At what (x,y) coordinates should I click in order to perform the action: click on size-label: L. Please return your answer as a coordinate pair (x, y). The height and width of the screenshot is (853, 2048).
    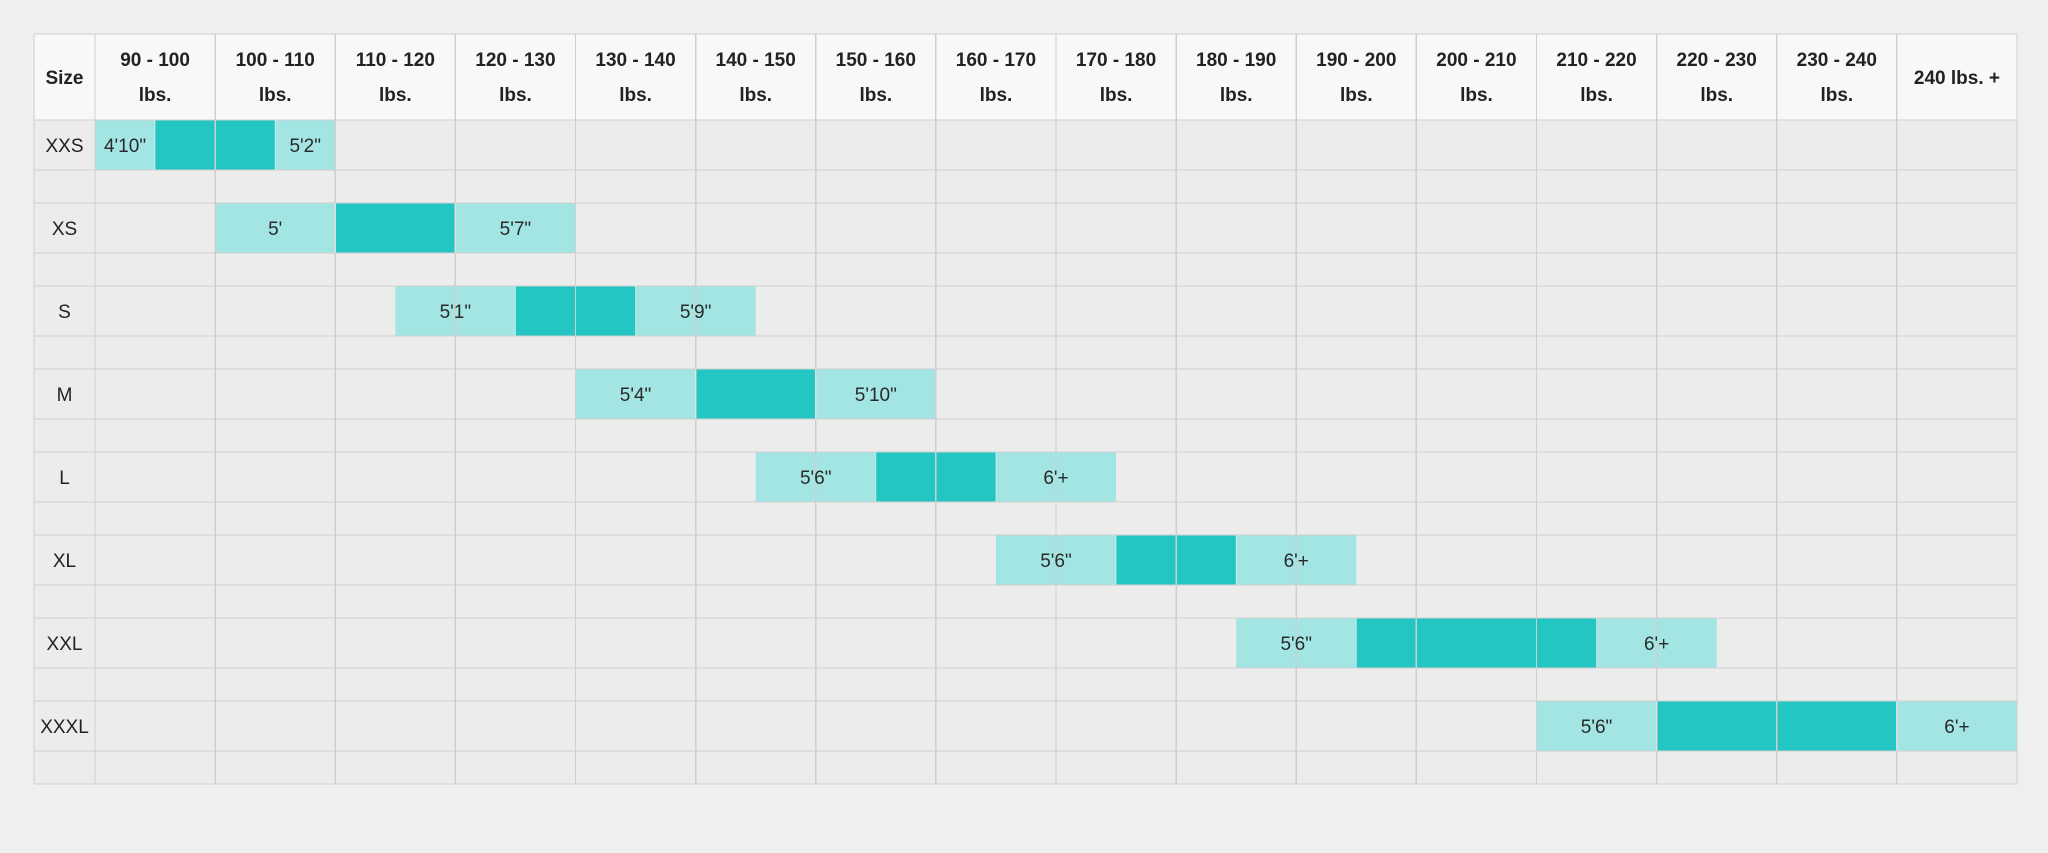
    Looking at the image, I should click on (64, 478).